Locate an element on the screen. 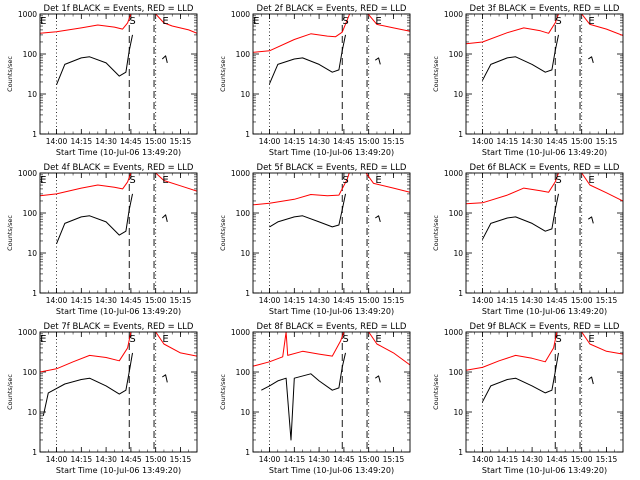 The width and height of the screenshot is (640, 480). chart-title: Det 5f BLACK = Events, RED = LLD is located at coordinates (332, 168).